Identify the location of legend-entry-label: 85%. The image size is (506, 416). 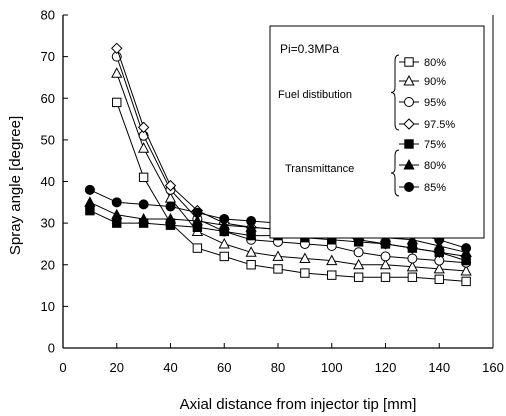
(435, 188).